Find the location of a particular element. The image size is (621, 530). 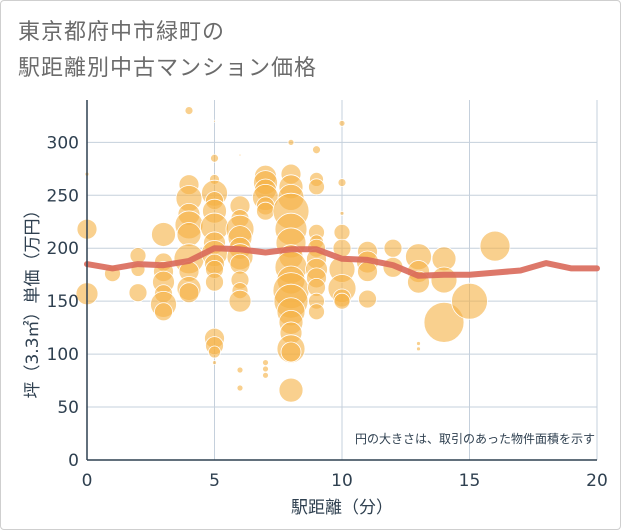

y-tick-label: 250 is located at coordinates (63, 196).